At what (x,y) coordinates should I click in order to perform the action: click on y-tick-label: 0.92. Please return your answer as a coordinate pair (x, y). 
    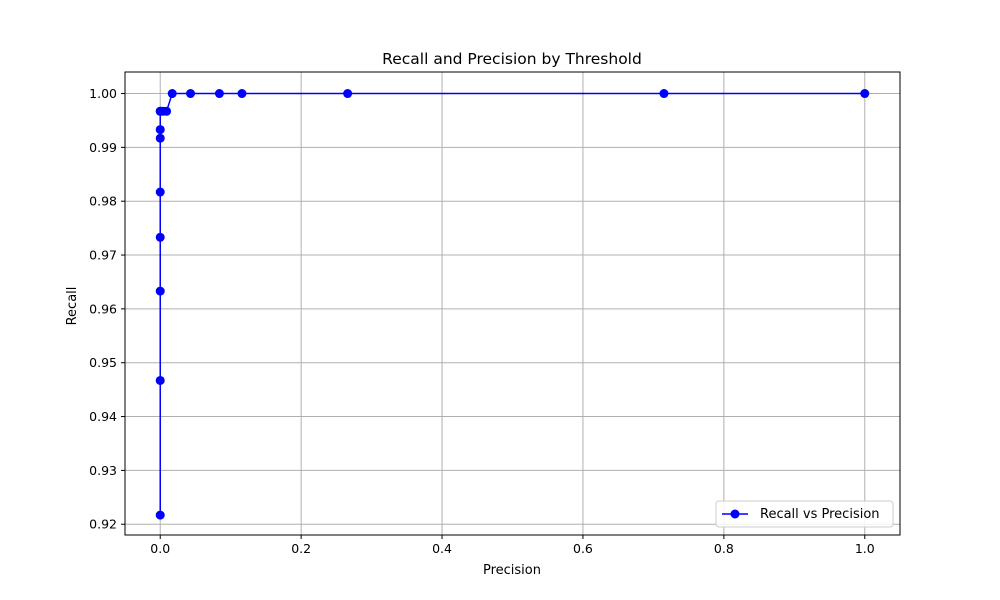
    Looking at the image, I should click on (103, 524).